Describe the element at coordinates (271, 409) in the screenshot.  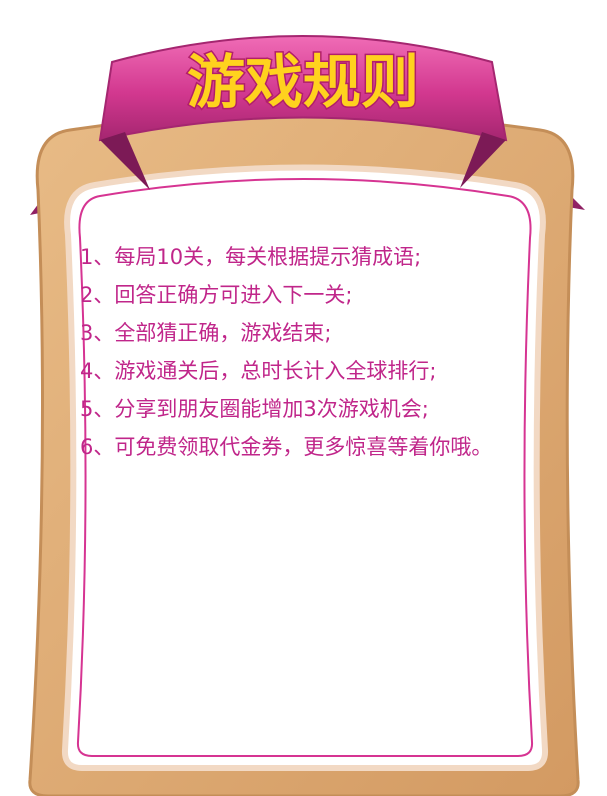
I see `rule-text: 分享到朋友圈能增加3次游戏机会;` at that location.